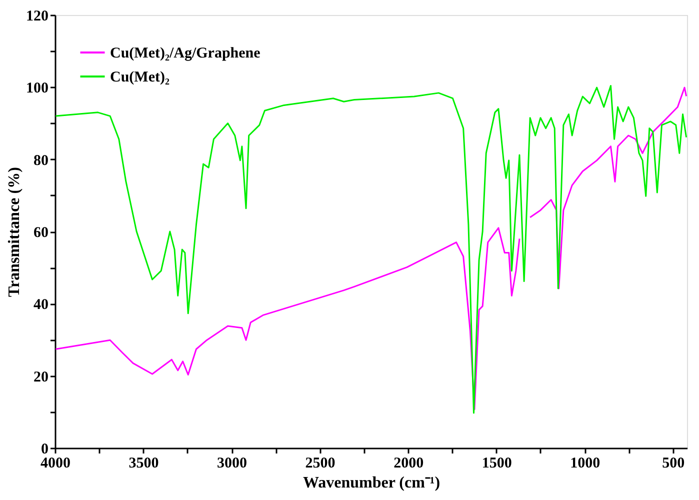 This screenshot has height=500, width=699. What do you see at coordinates (409, 464) in the screenshot?
I see `x-tick-label: 2000` at bounding box center [409, 464].